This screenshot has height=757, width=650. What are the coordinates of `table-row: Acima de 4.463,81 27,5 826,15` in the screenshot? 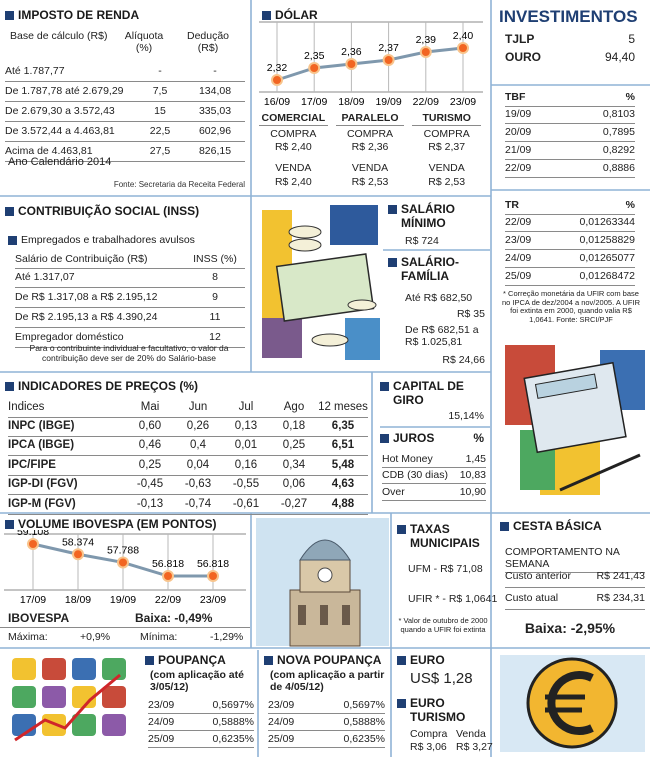 It's located at (125, 152).